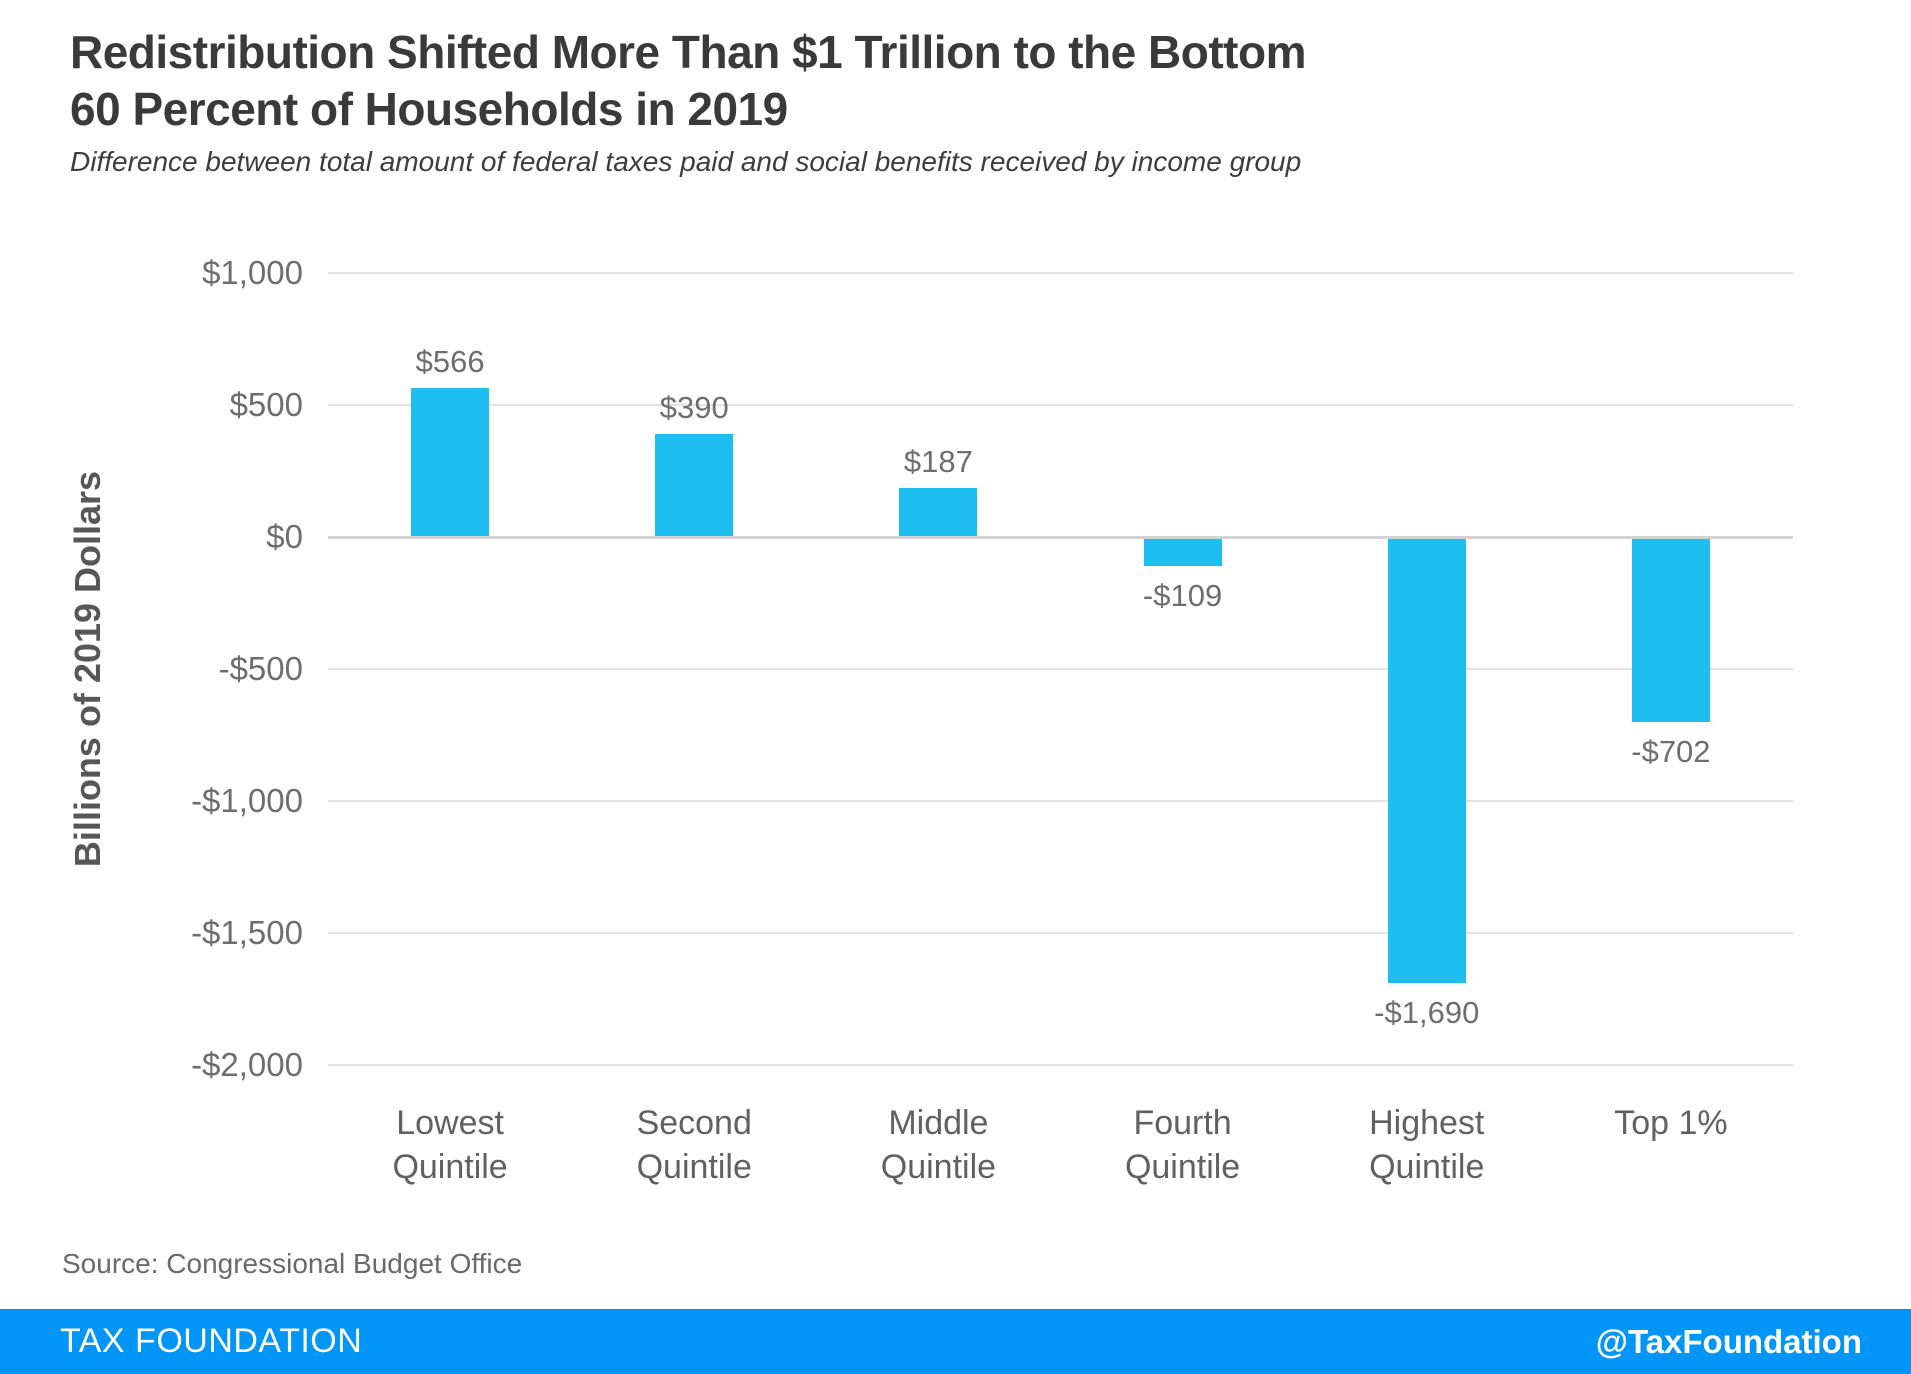 The width and height of the screenshot is (1911, 1374). What do you see at coordinates (284, 536) in the screenshot?
I see `y-tick-label: $0` at bounding box center [284, 536].